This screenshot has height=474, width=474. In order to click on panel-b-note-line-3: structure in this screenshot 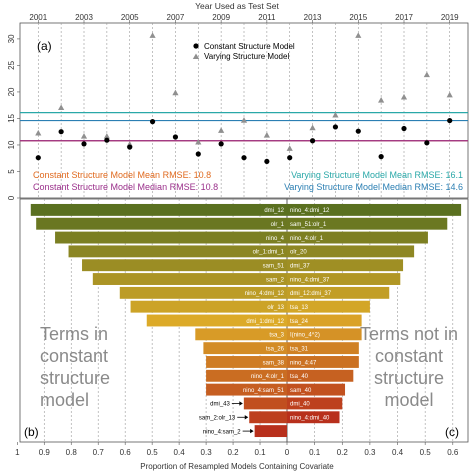, I will do `click(75, 378)`.